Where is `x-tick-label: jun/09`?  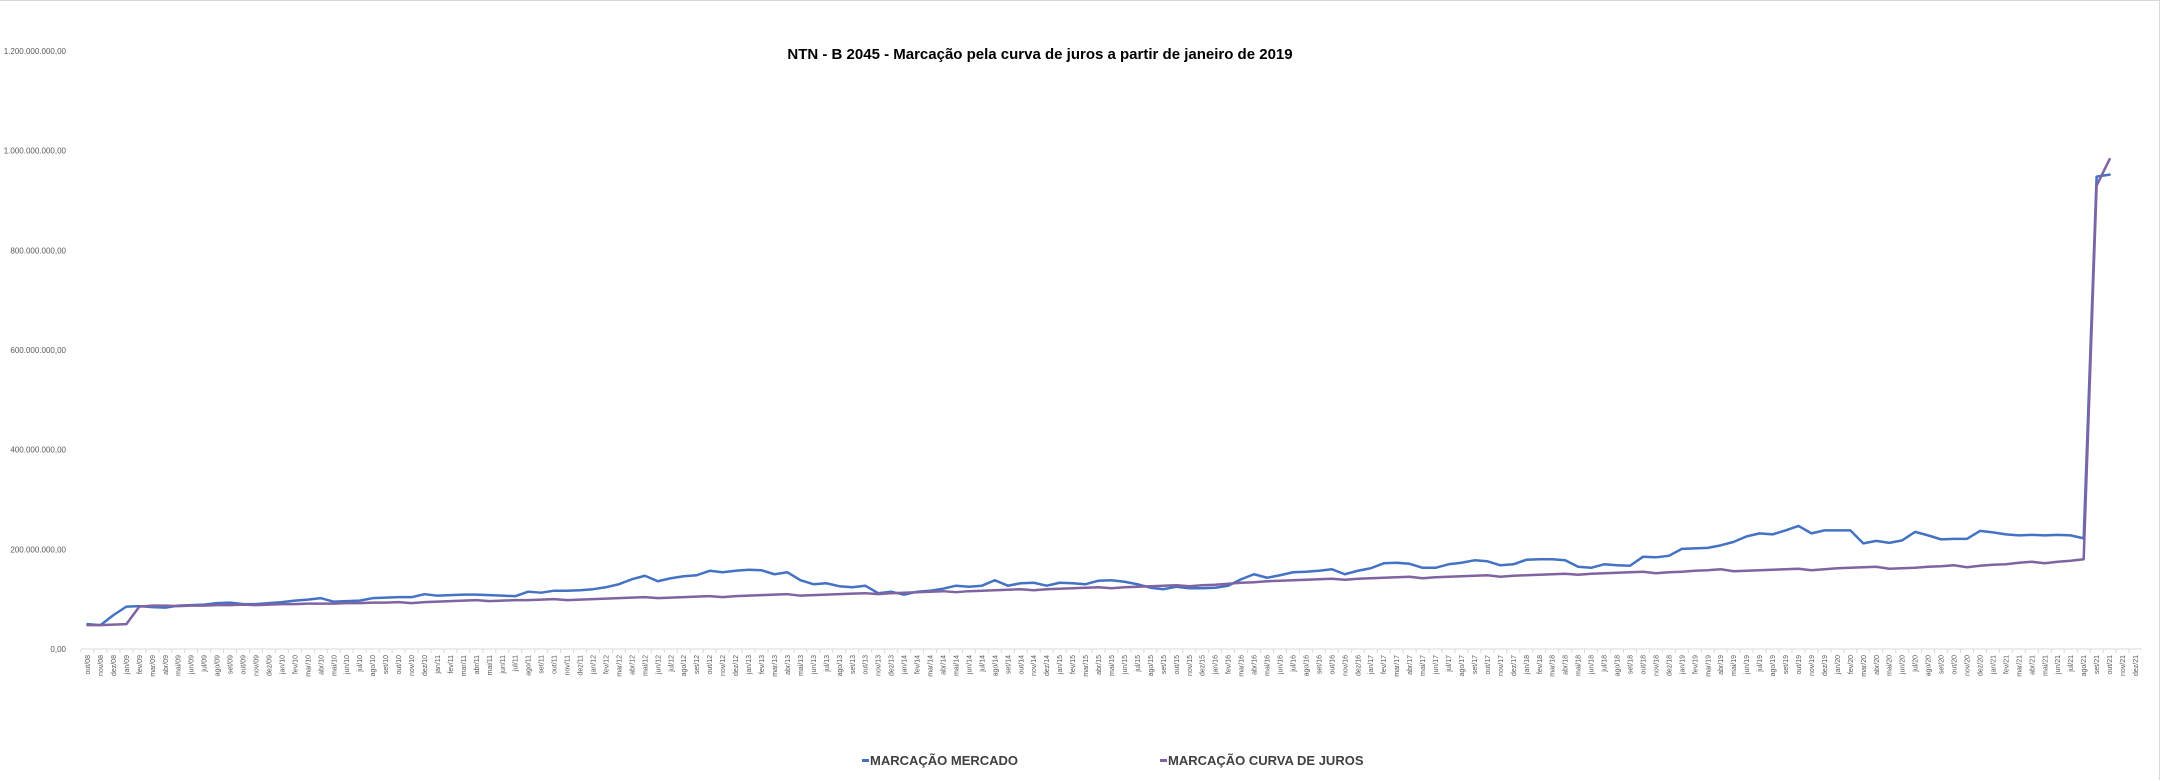 x-tick-label: jun/09 is located at coordinates (192, 665).